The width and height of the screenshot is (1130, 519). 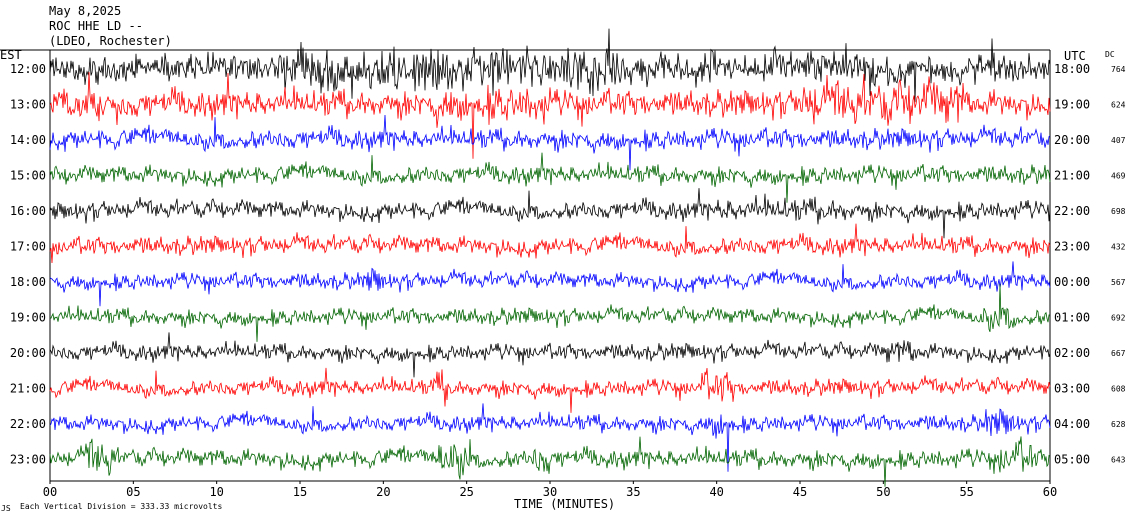 I want to click on x-tick-label: 10, so click(x=216, y=492).